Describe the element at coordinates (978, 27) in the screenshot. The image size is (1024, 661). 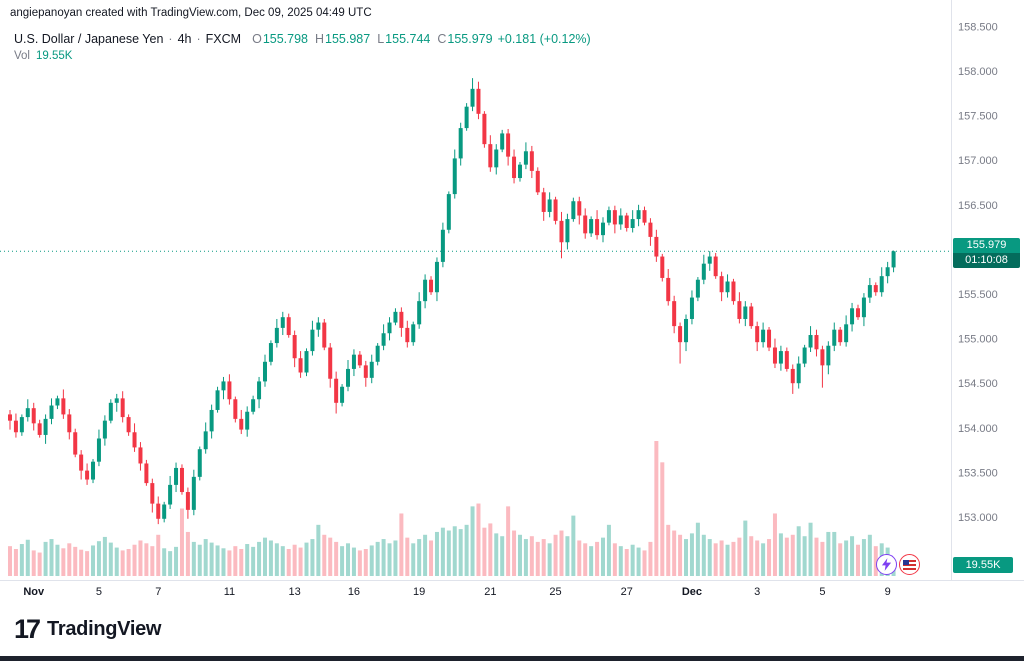
I see `svg-text: 158.500` at that location.